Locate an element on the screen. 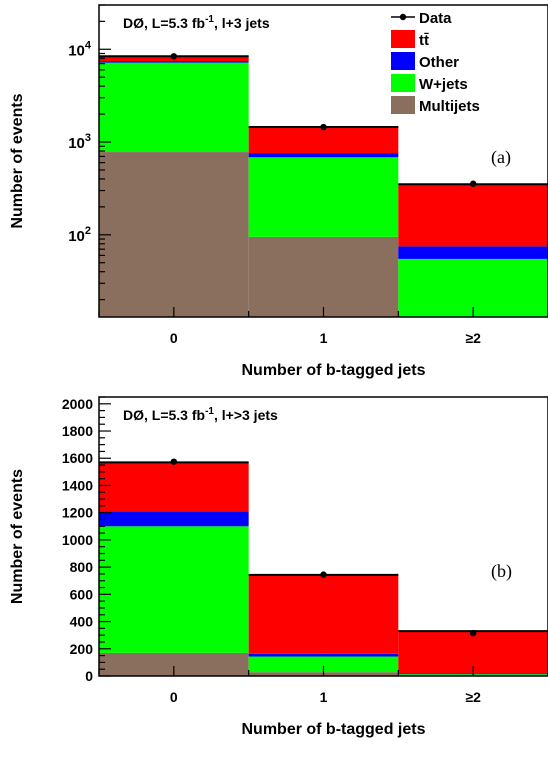 This screenshot has width=548, height=769. legend-label-3: W+jets is located at coordinates (443, 84).